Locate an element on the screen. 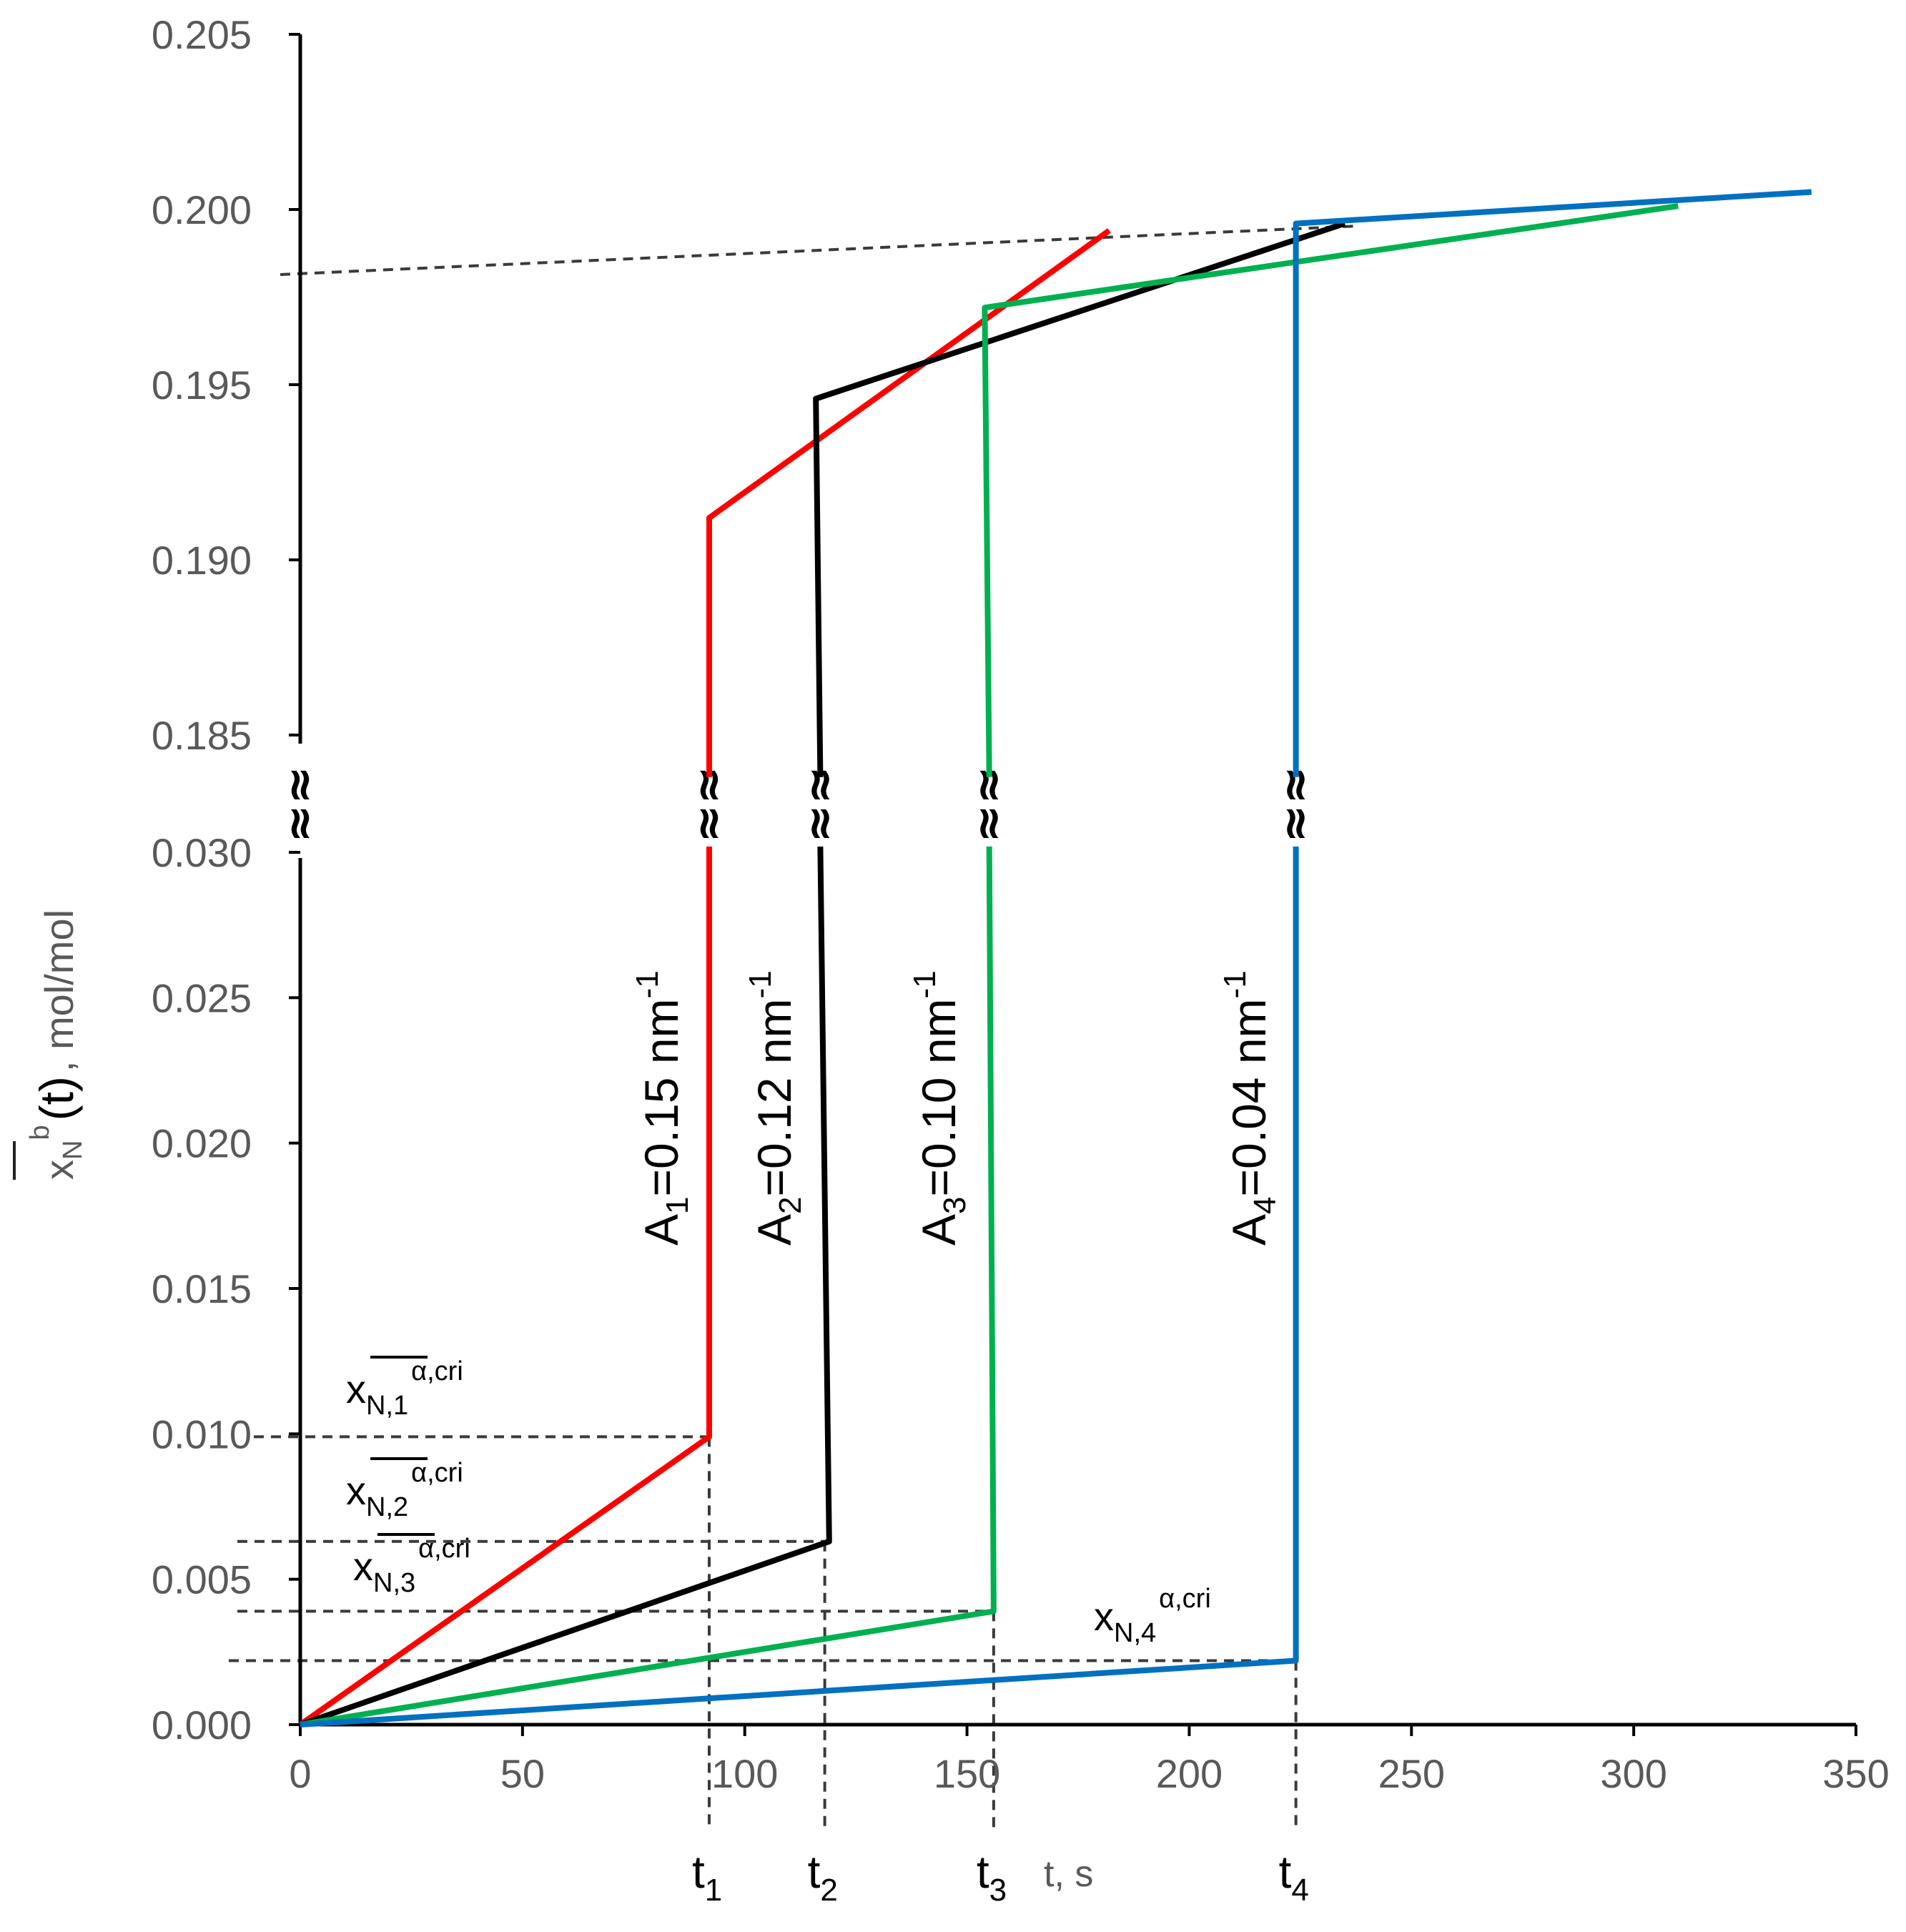  series-label: A4=0.04 nm-1 is located at coordinates (1250, 1108).